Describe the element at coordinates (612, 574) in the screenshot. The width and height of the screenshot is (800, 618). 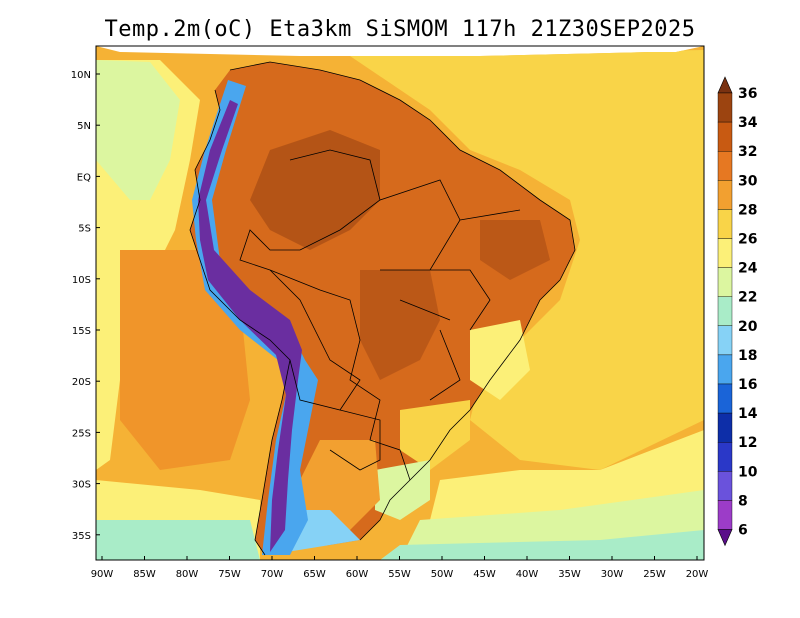
I see `lon-tick-label: 30W` at that location.